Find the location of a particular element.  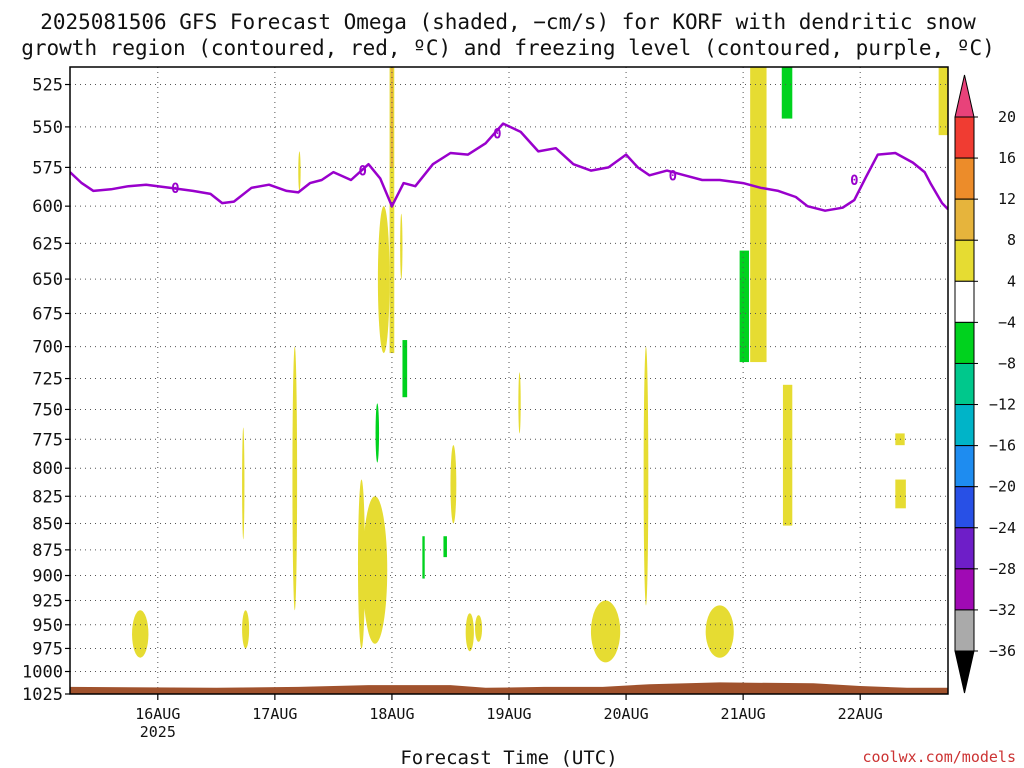

y-tick-label: 775 is located at coordinates (47, 440).